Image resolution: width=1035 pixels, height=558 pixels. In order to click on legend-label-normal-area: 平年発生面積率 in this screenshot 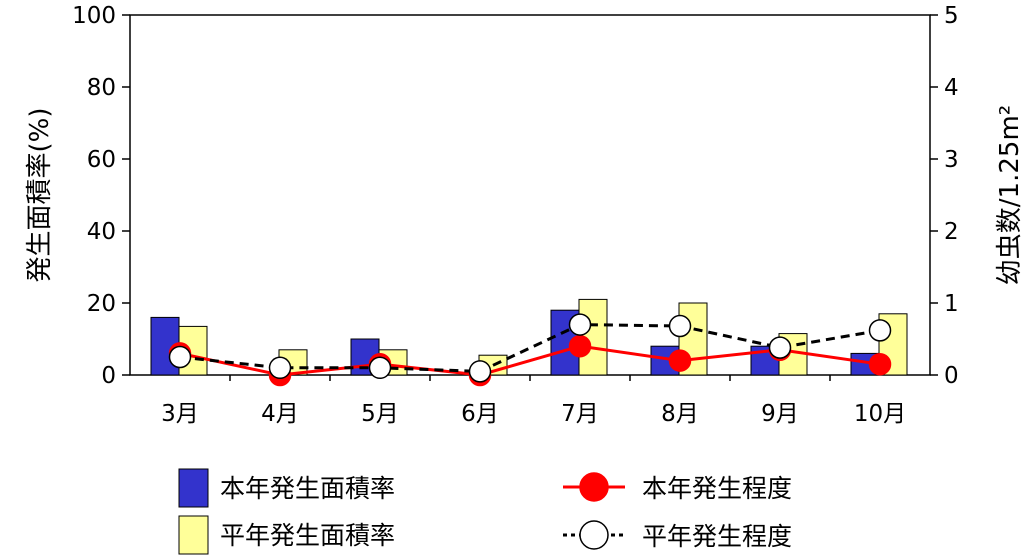, I will do `click(307, 535)`.